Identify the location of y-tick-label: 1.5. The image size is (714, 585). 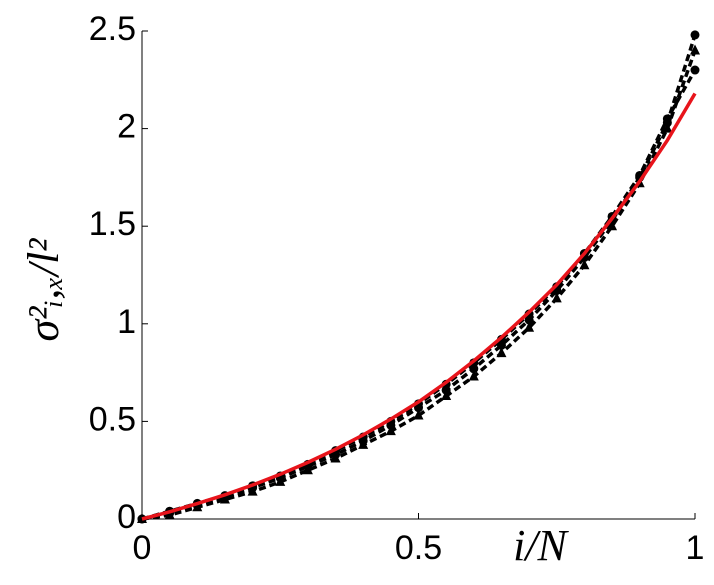
(112, 224).